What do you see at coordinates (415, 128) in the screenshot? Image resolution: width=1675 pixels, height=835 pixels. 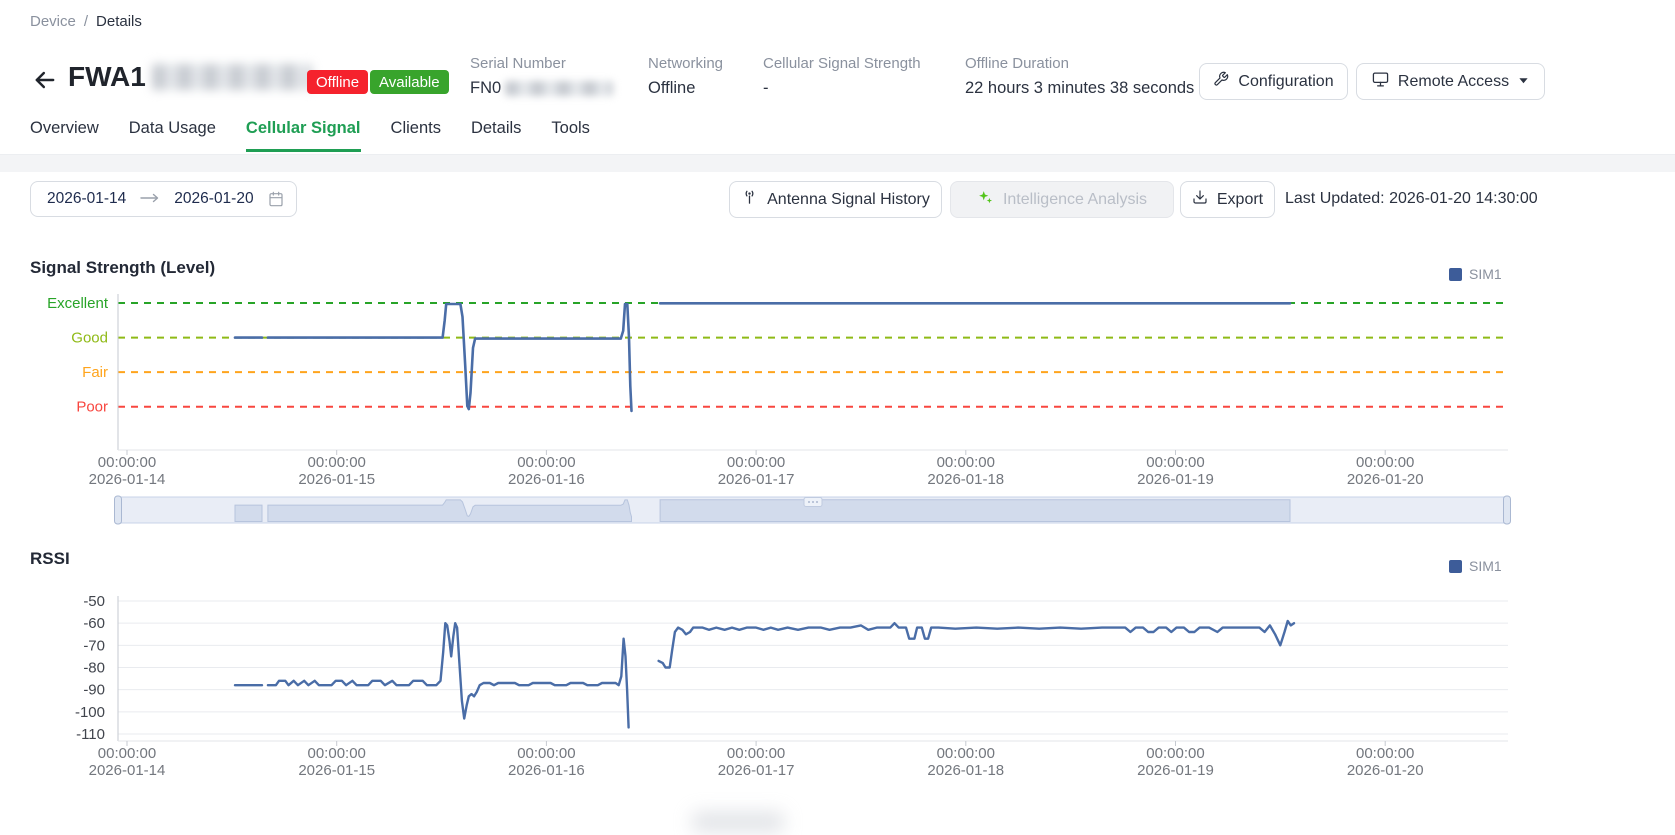 I see `tab-clients: Clients` at bounding box center [415, 128].